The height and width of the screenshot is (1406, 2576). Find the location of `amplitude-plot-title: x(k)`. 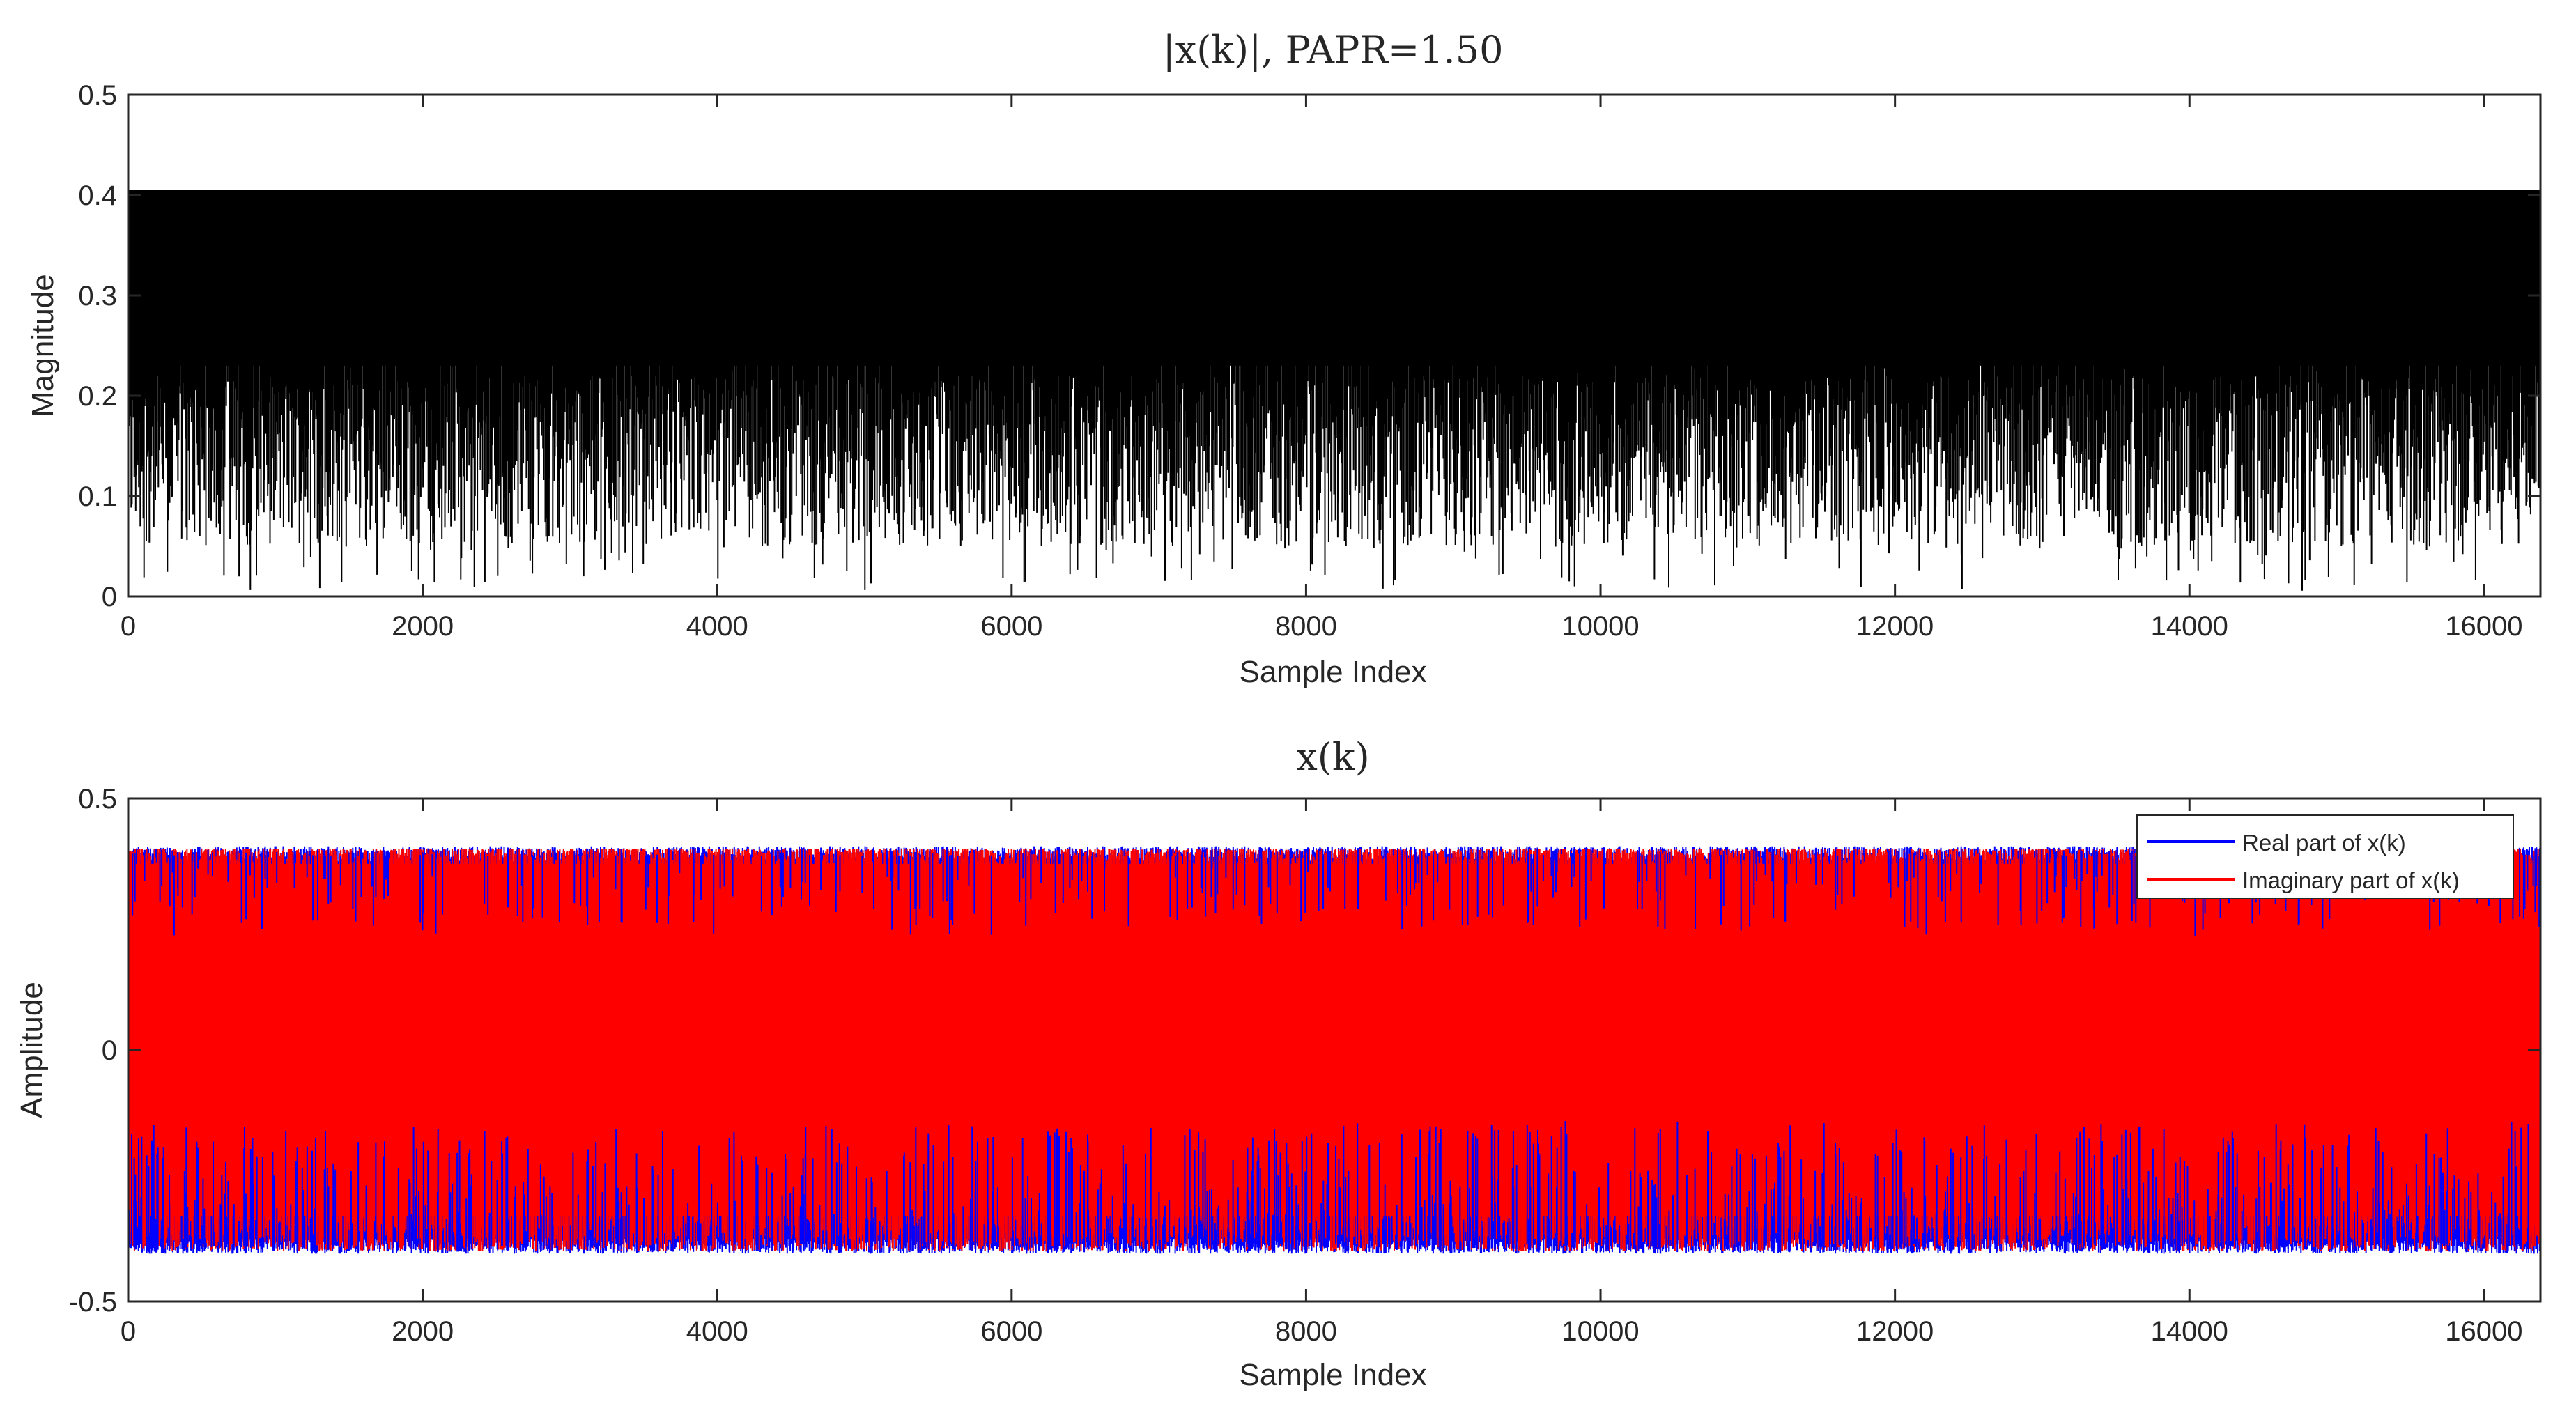

amplitude-plot-title: x(k) is located at coordinates (1332, 757).